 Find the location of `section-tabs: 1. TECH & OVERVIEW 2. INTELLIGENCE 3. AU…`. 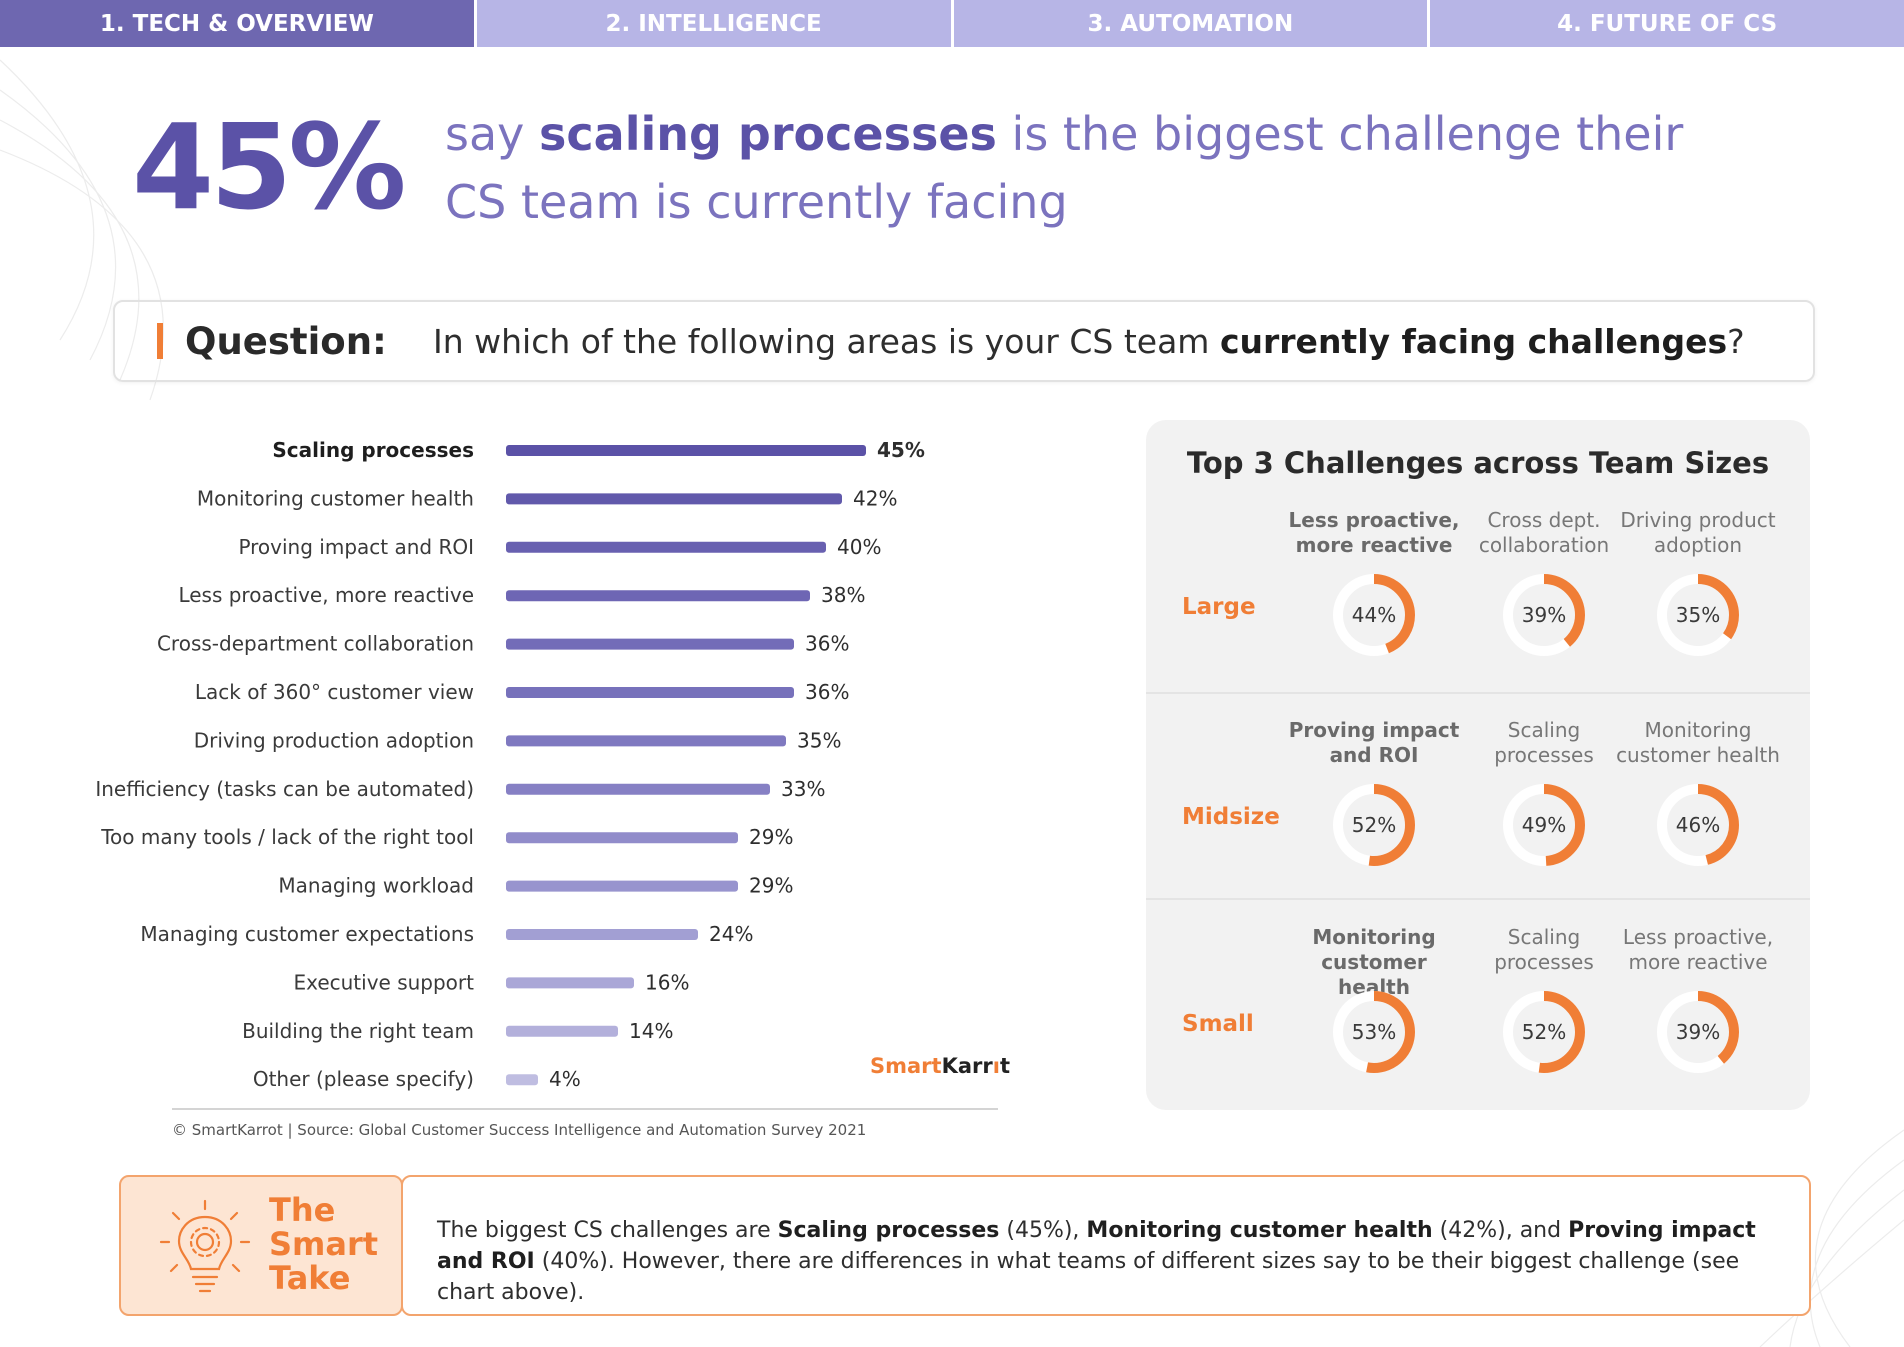

section-tabs: 1. TECH & OVERVIEW 2. INTELLIGENCE 3. AU… is located at coordinates (952, 23).